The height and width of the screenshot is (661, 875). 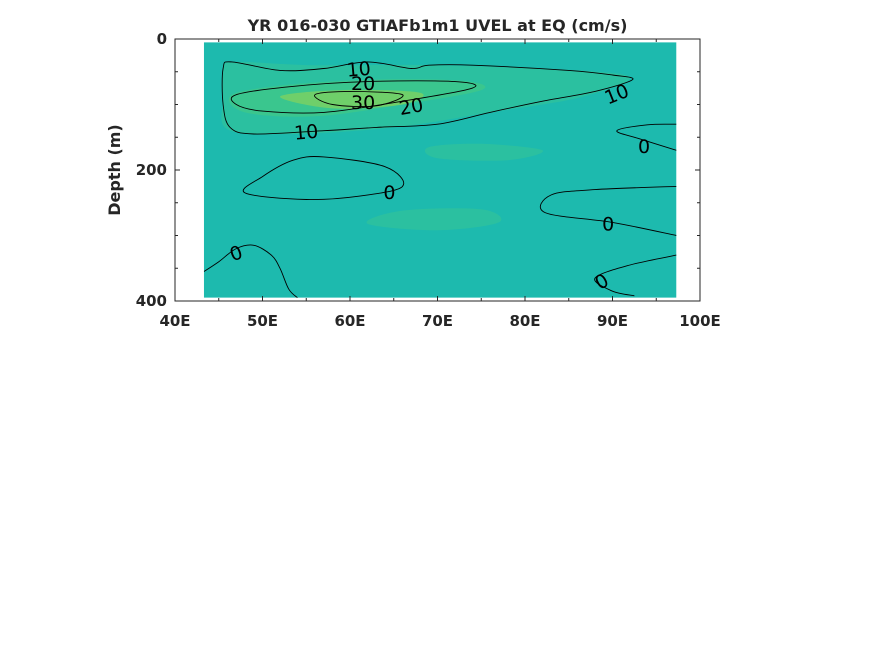 What do you see at coordinates (114, 170) in the screenshot?
I see `y-axis-label: Depth (m)` at bounding box center [114, 170].